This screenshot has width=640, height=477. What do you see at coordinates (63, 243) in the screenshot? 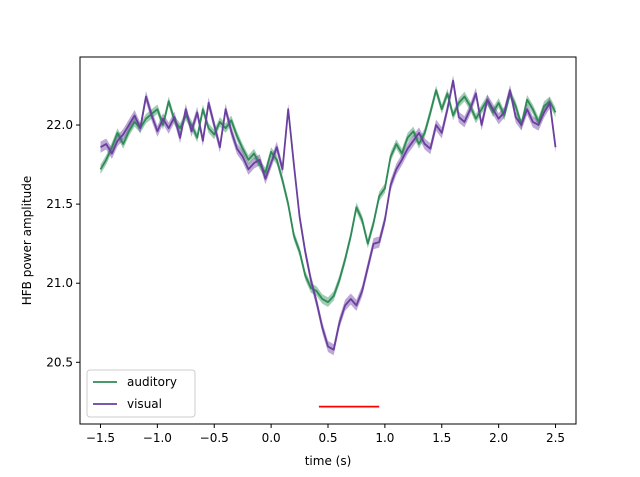
I see `y-axis-ticks: 20.5 21.0 21.5 22.0` at bounding box center [63, 243].